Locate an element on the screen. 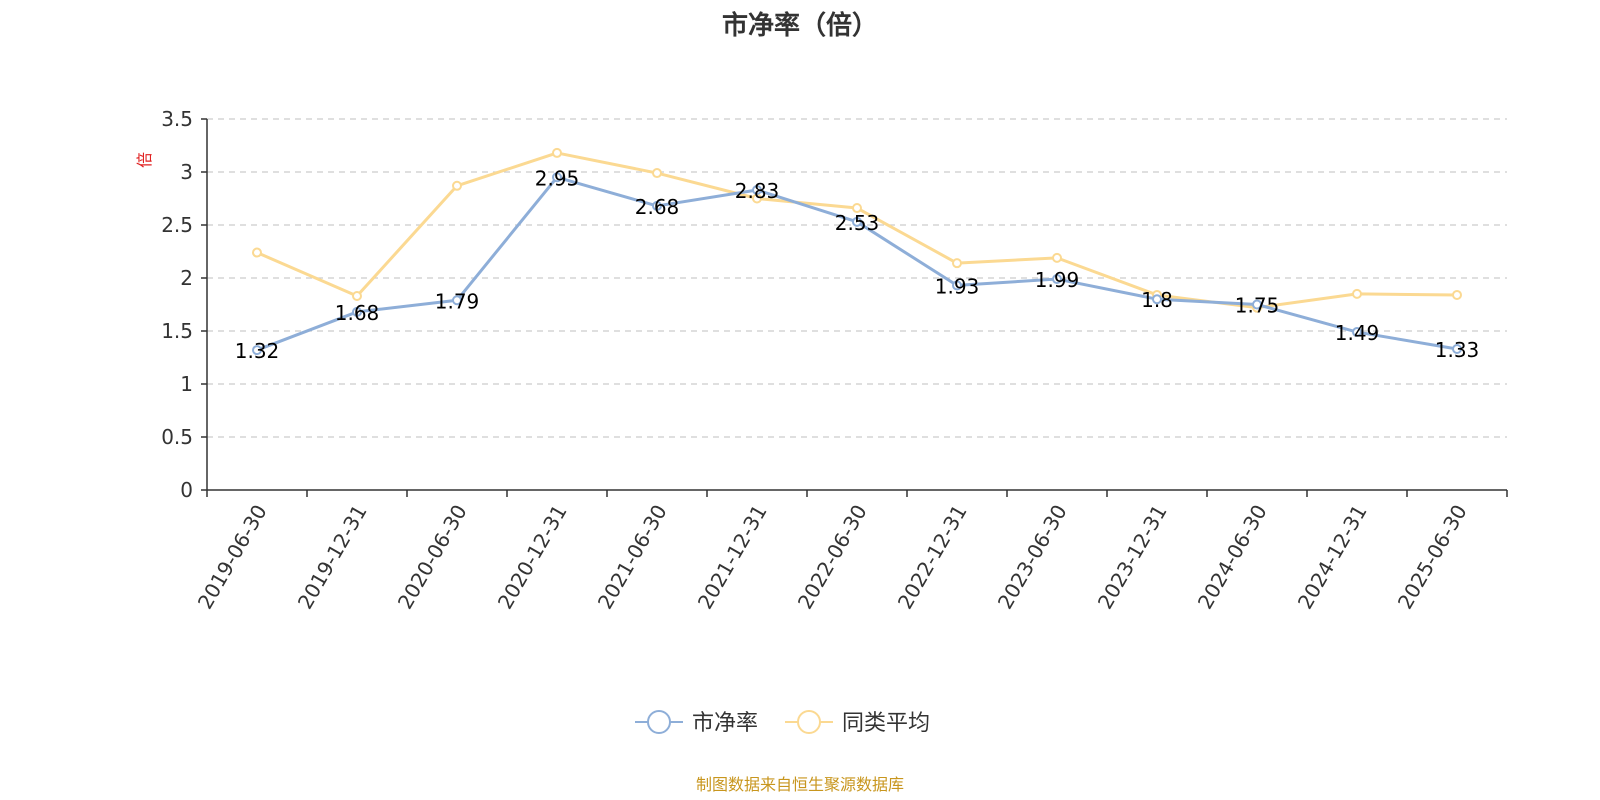 This screenshot has height=800, width=1600. data-label: 1.49 is located at coordinates (1357, 333).